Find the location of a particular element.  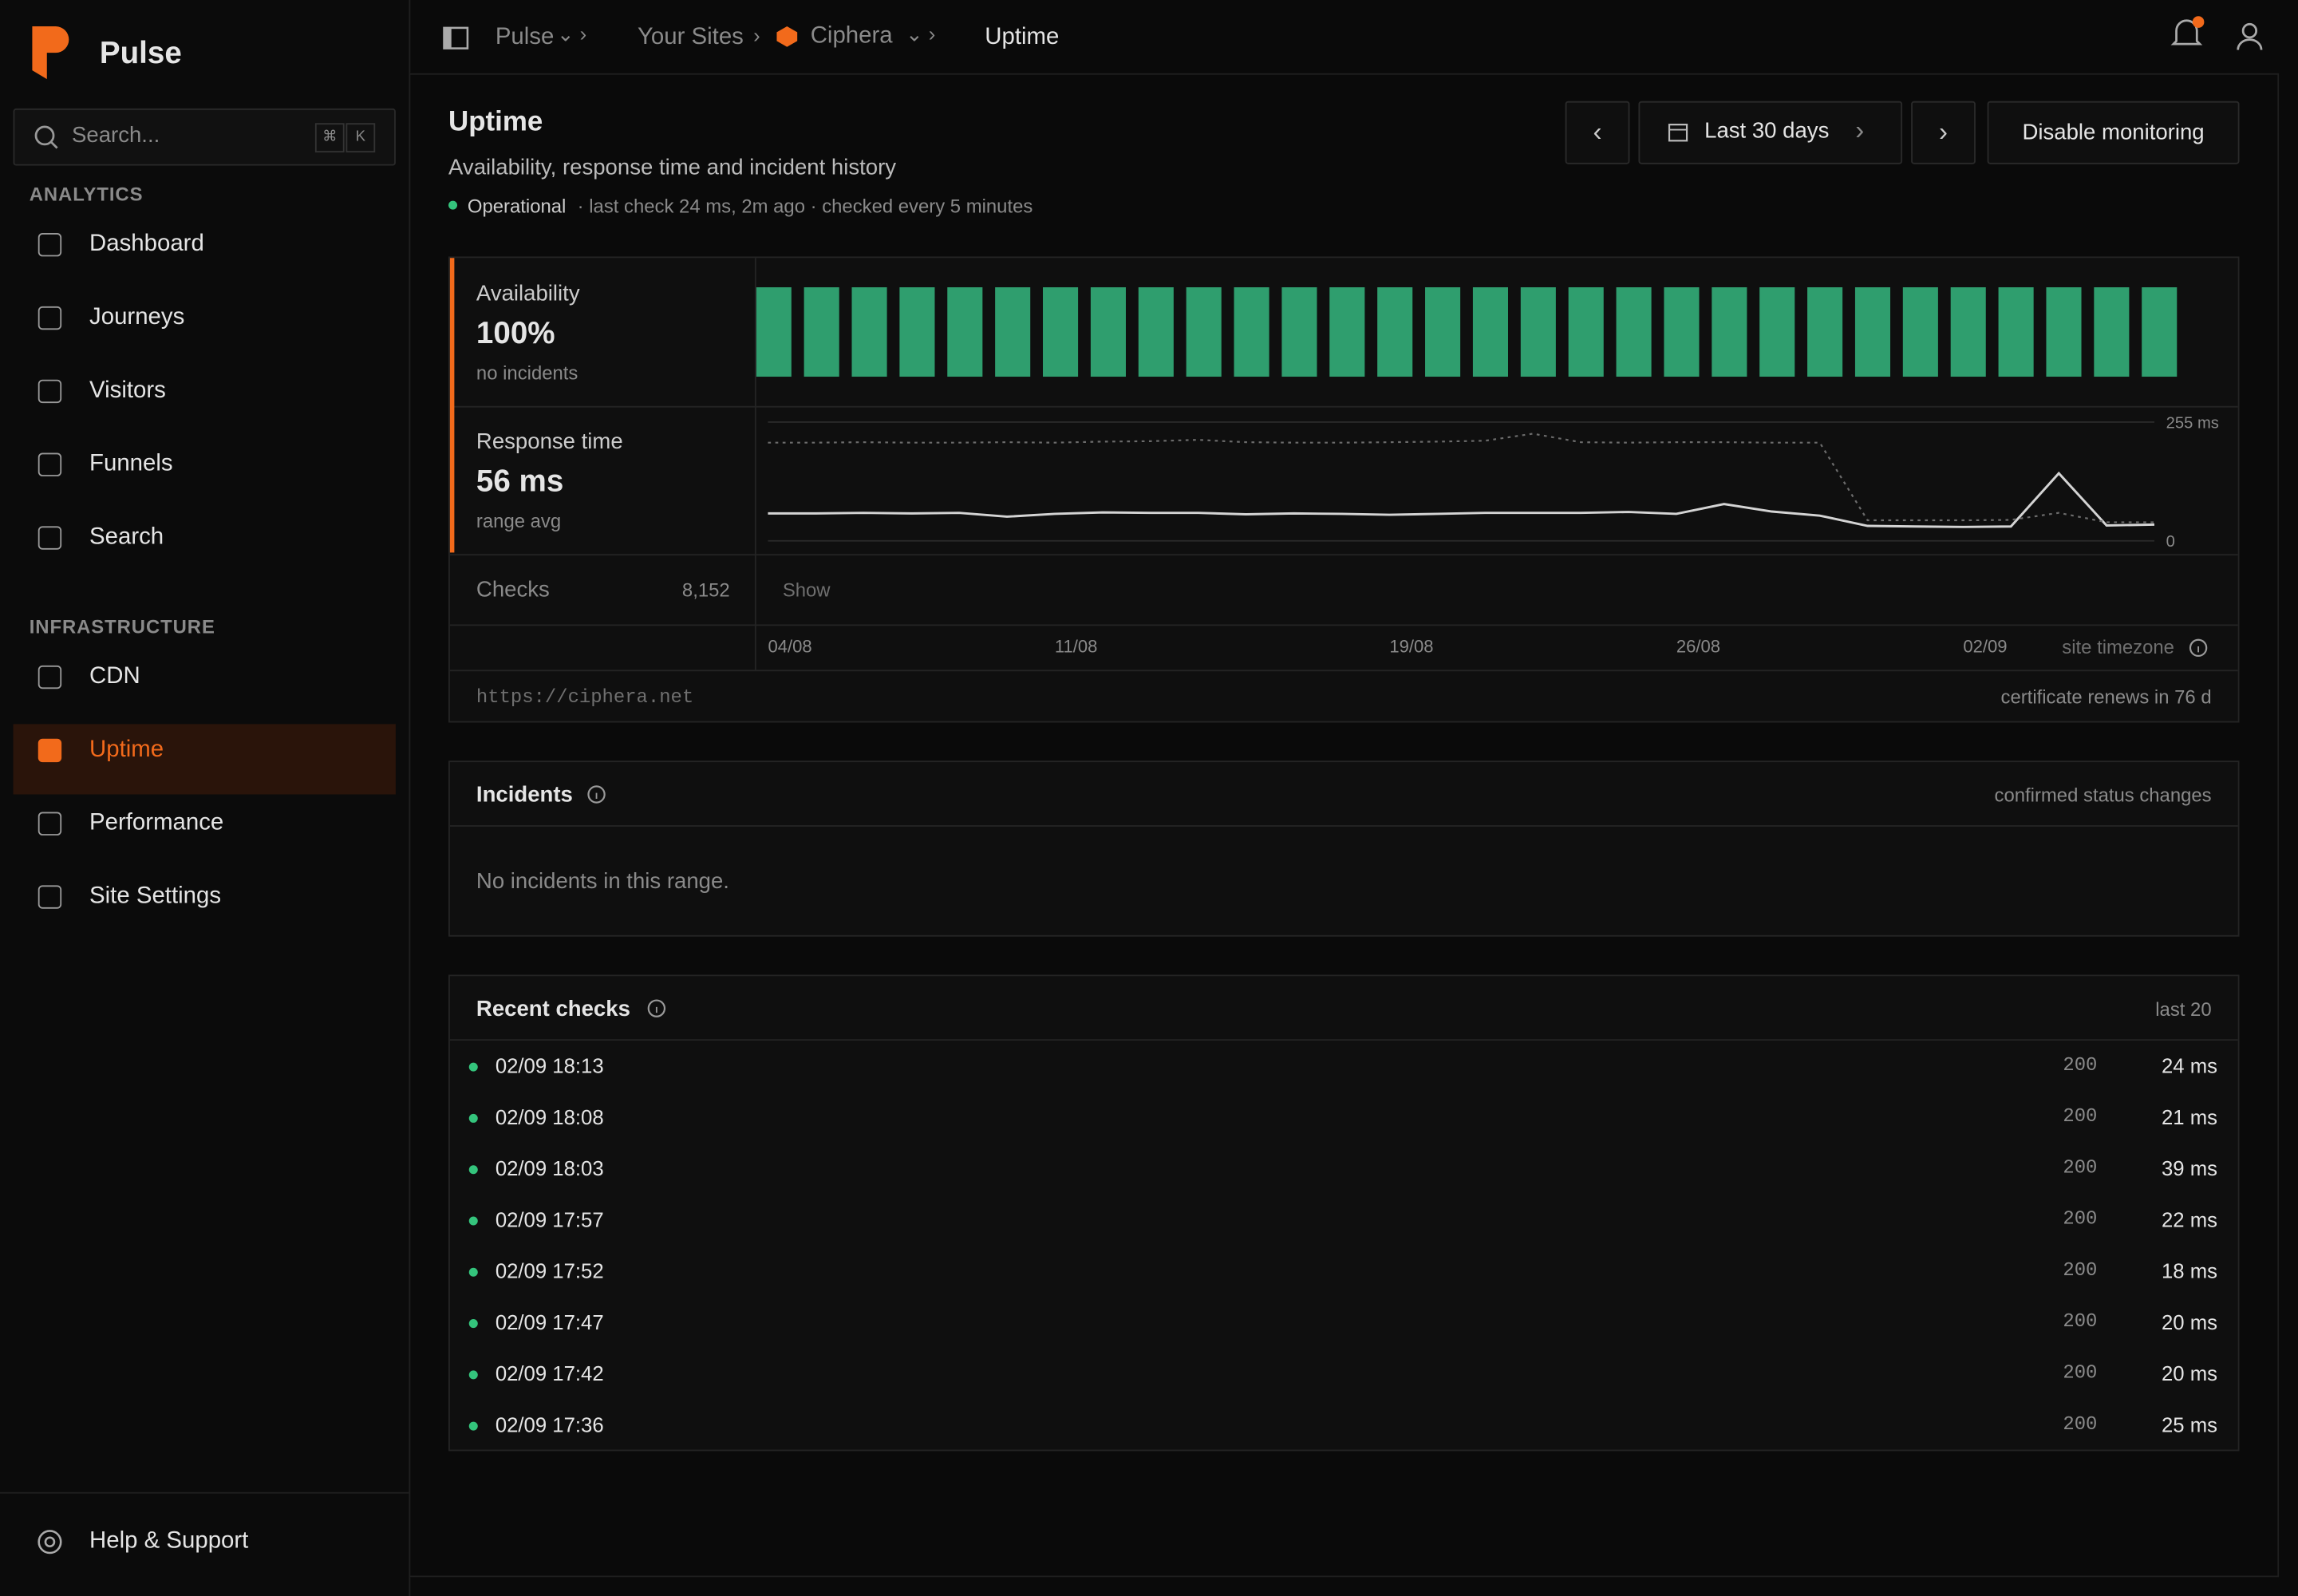

range-picker is located at coordinates (1771, 132).